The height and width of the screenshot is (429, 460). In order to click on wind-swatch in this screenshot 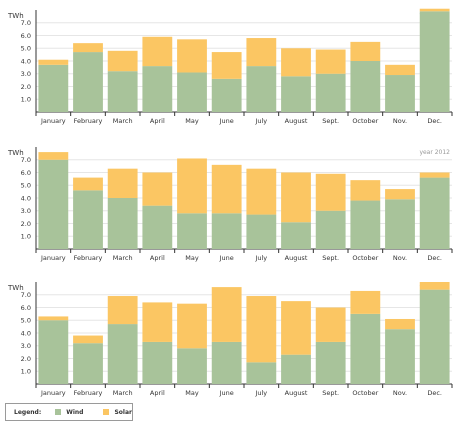, I will do `click(58, 412)`.